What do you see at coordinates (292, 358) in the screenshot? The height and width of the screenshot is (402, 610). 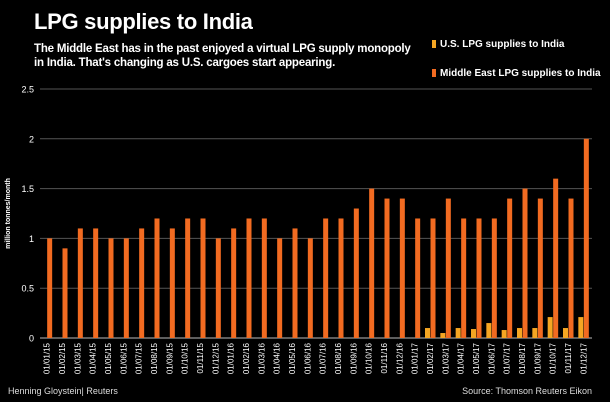 I see `x-tick-label: 01/05/16` at bounding box center [292, 358].